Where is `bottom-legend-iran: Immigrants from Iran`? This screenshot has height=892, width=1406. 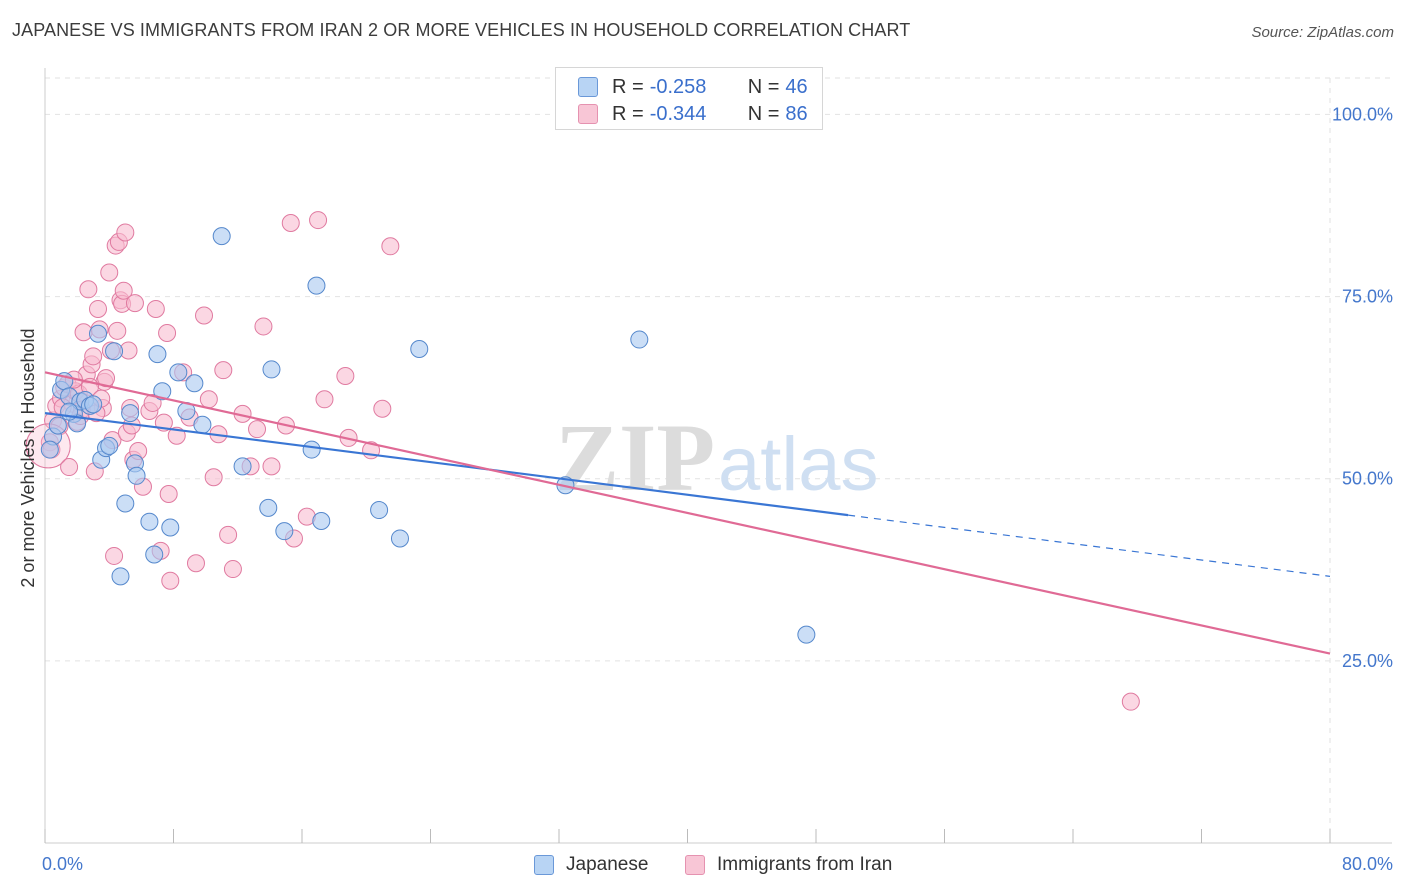
bottom-legend-iran: Immigrants from Iran is located at coordinates (788, 865).